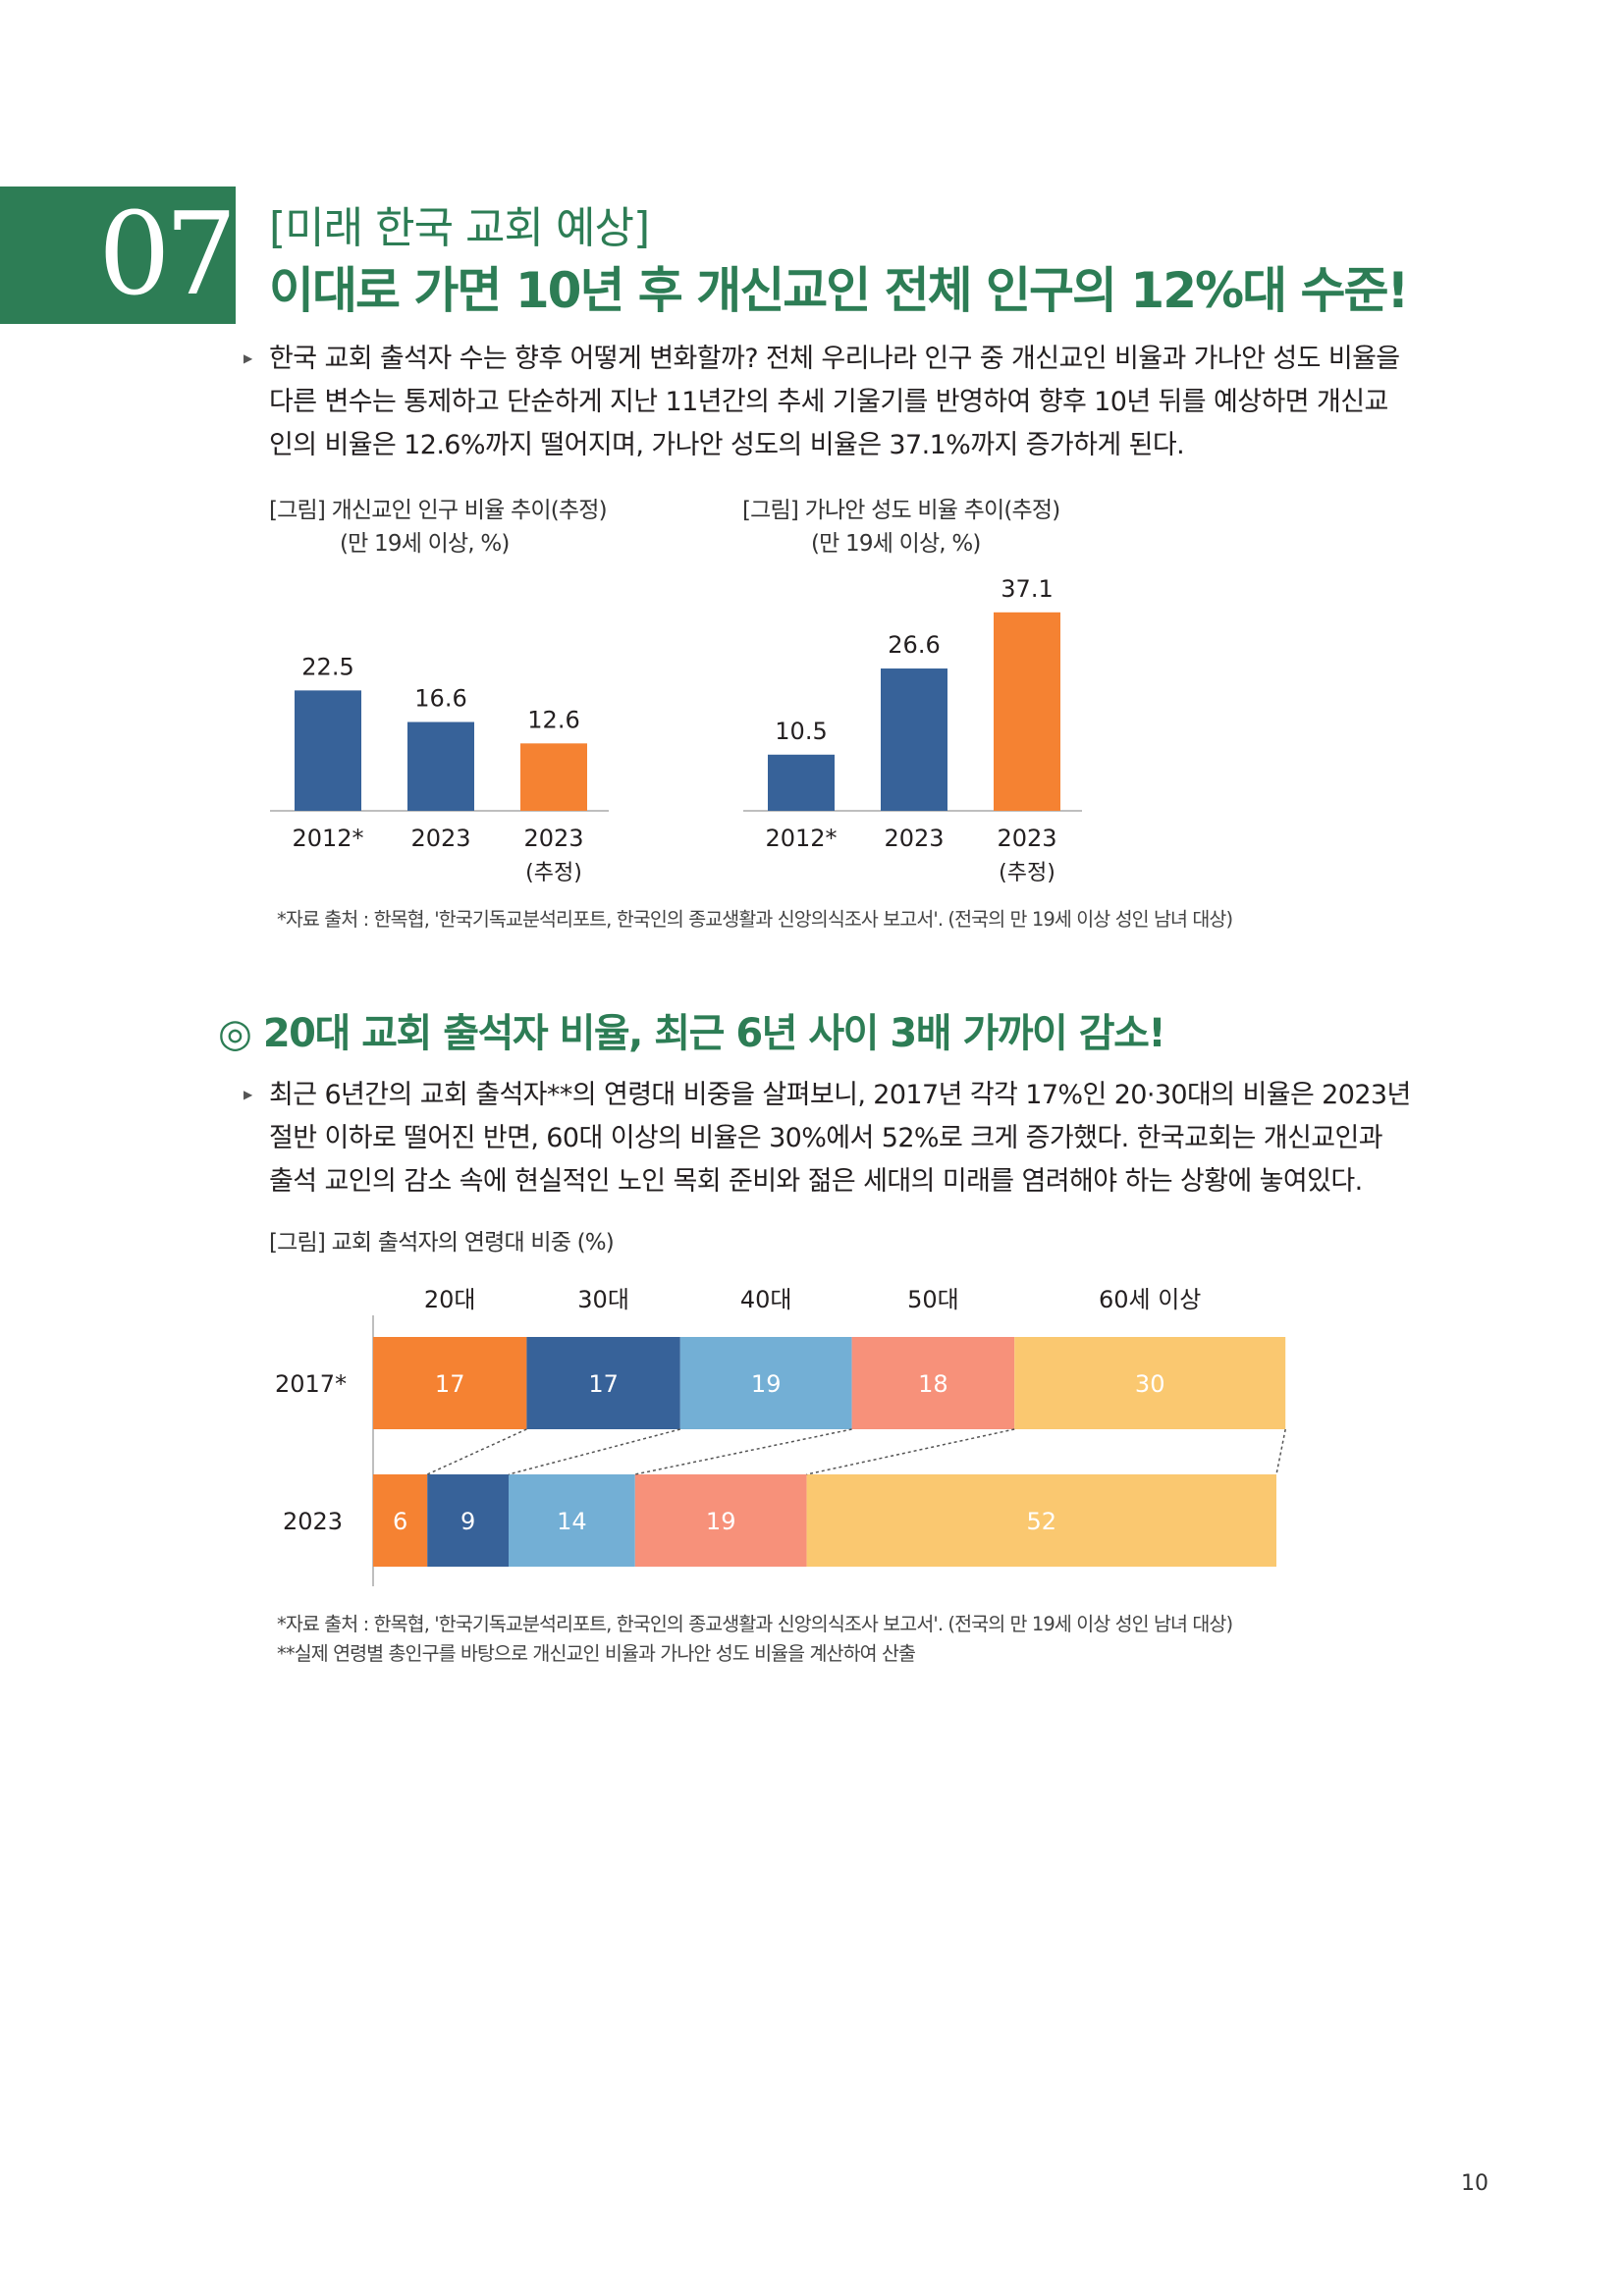 This screenshot has height=2296, width=1623. I want to click on row-label: 2017*, so click(311, 1384).